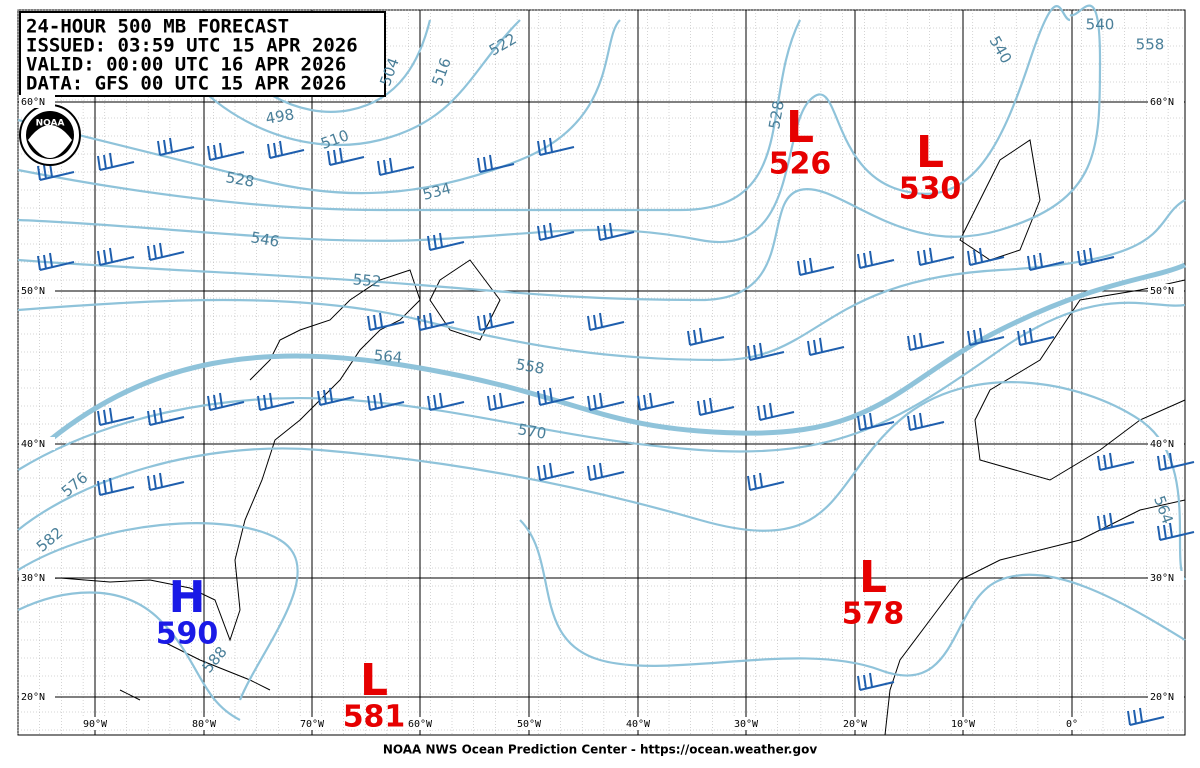  Describe the element at coordinates (157, 27) in the screenshot. I see `header-title: 24-HOUR 500 MB FORECAST` at that location.